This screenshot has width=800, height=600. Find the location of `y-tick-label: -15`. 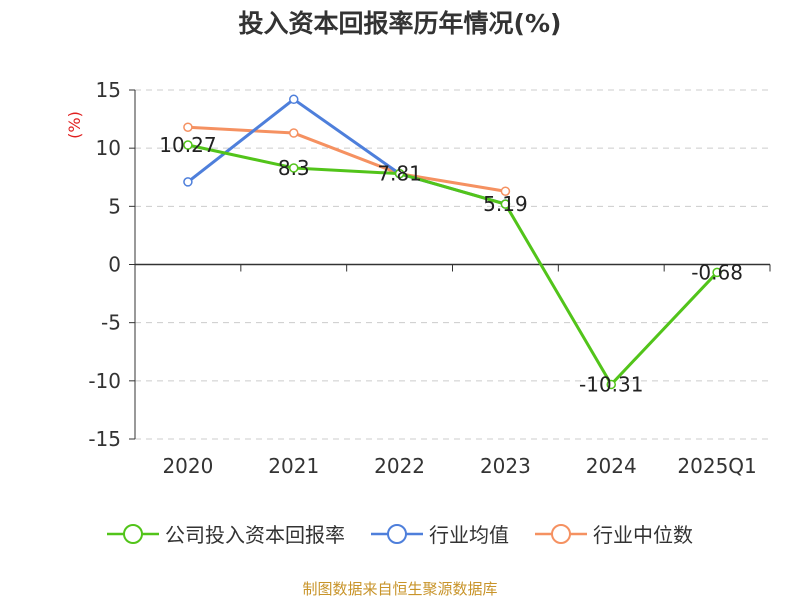

y-tick-label: -15 is located at coordinates (104, 439).